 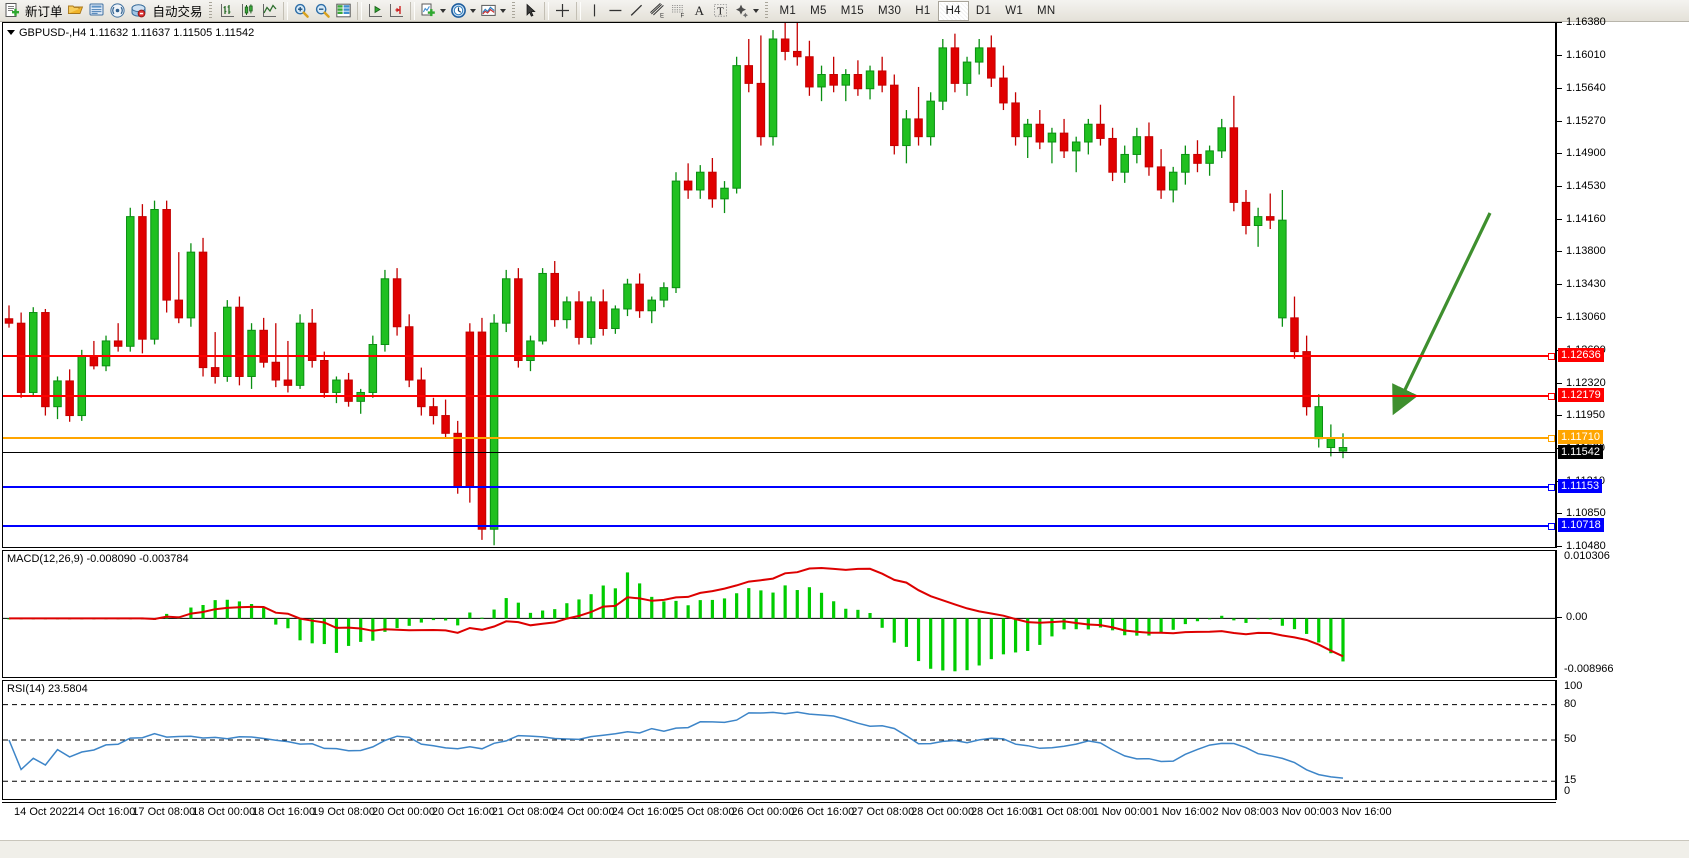 What do you see at coordinates (703, 812) in the screenshot?
I see `time-tick-label: 25 Oct 08:00` at bounding box center [703, 812].